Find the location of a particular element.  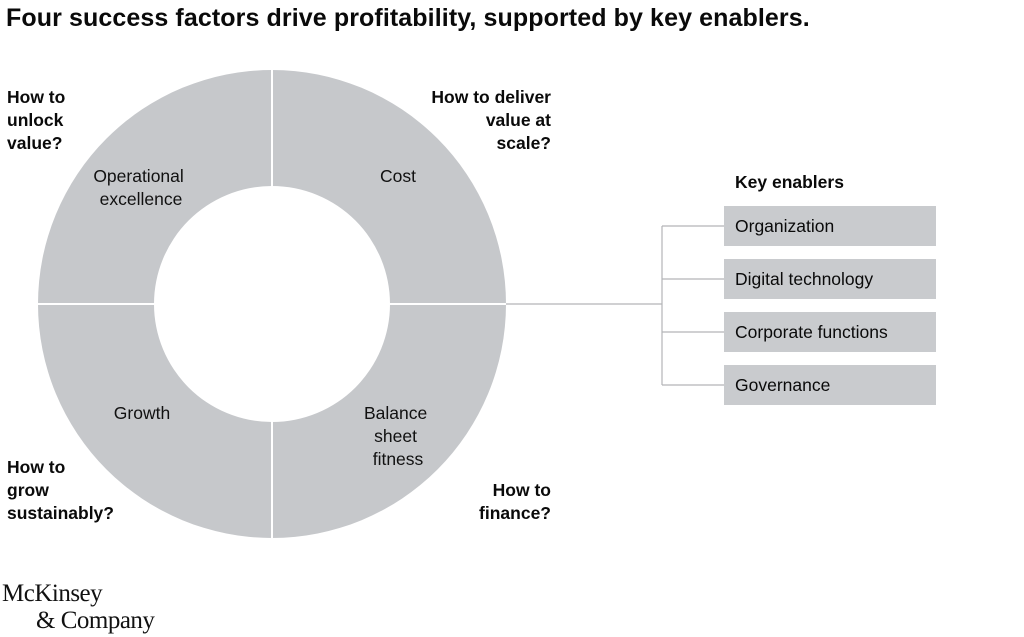

logo-line-1: McKinsey is located at coordinates (52, 593).